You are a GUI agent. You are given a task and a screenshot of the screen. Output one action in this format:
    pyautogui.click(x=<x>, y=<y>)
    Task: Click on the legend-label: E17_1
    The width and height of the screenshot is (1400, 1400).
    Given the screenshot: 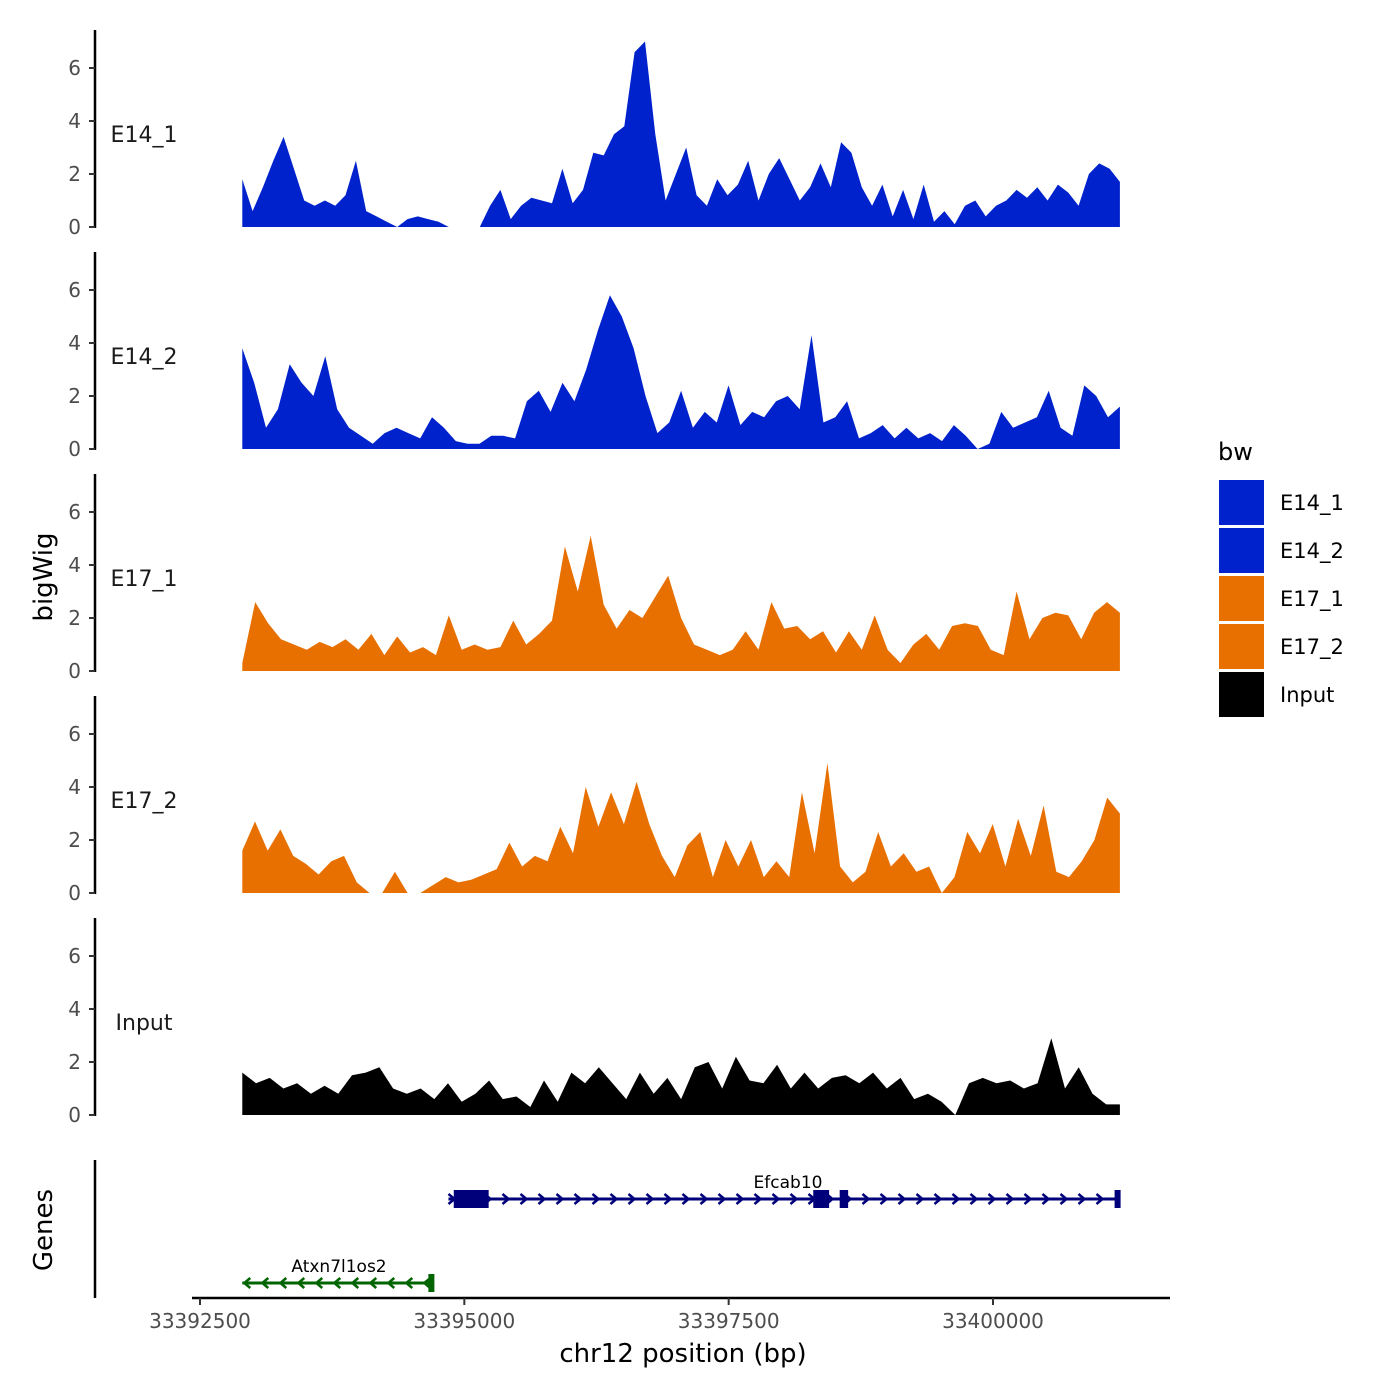 What is the action you would take?
    pyautogui.click(x=1312, y=599)
    